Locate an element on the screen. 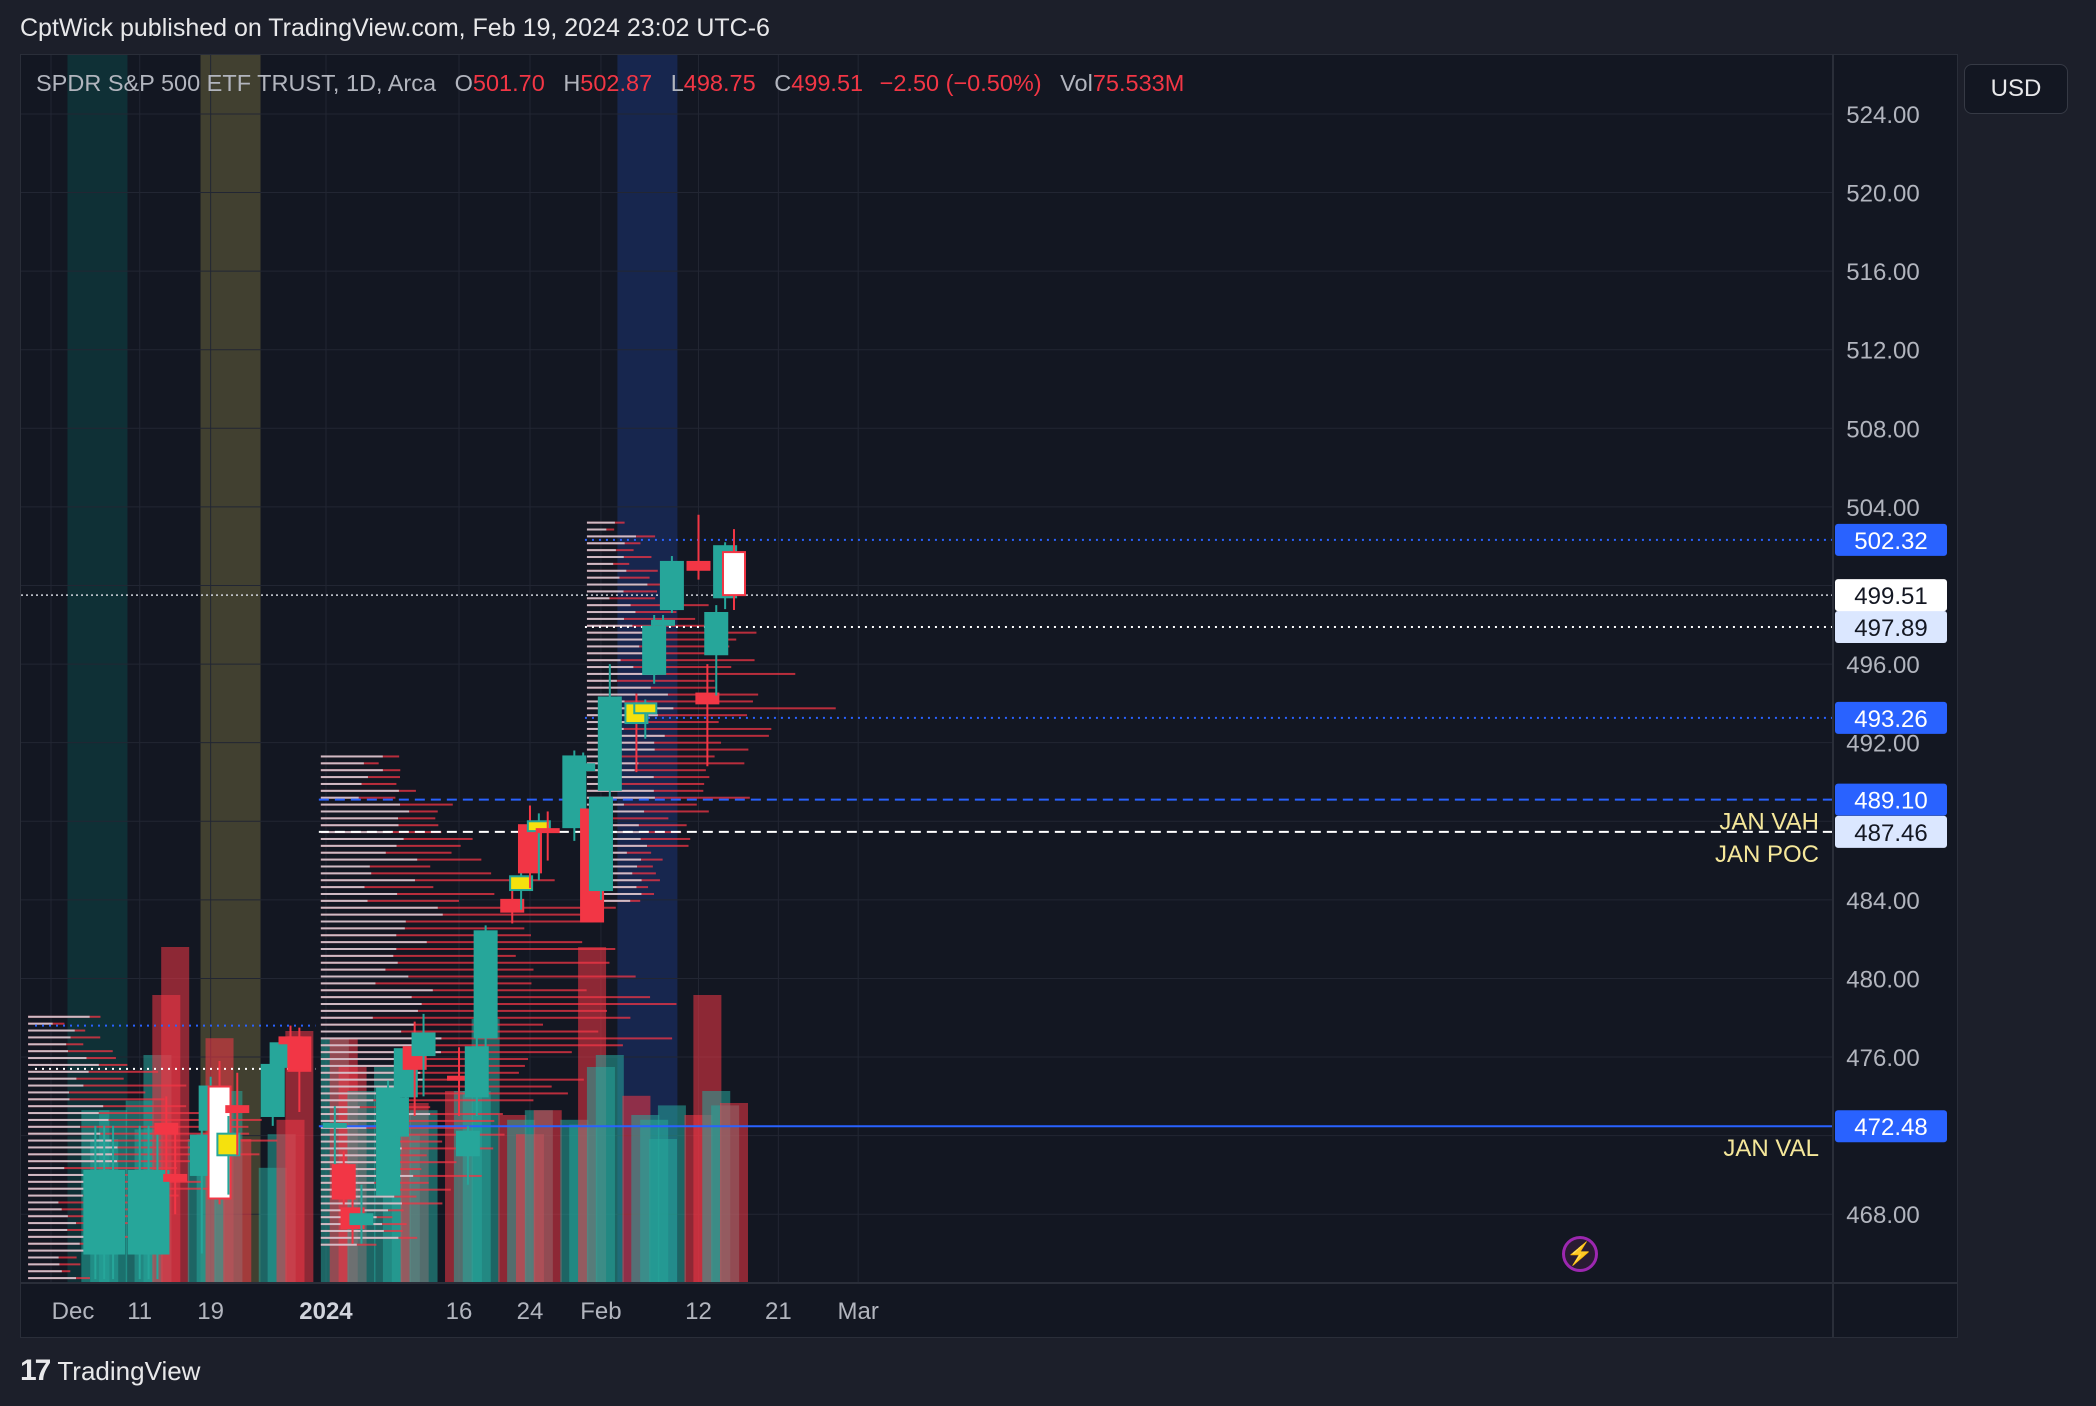  level-note-label: JAN POC is located at coordinates (1767, 854).